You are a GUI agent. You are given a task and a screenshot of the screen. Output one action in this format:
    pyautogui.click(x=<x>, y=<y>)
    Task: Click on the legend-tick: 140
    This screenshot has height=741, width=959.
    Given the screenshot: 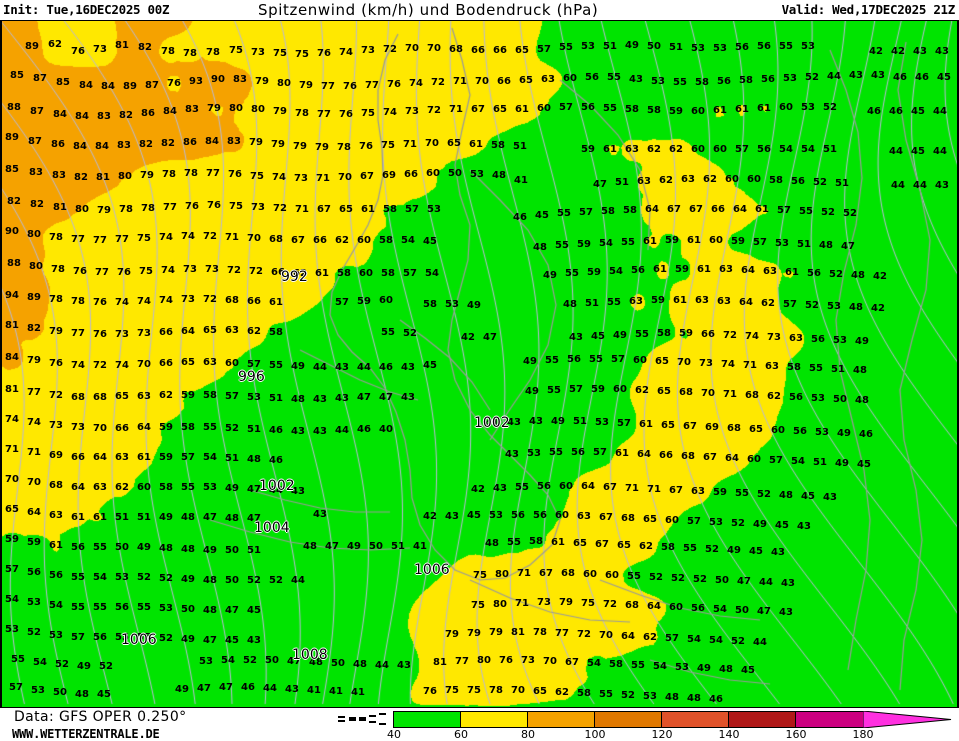 What is the action you would take?
    pyautogui.click(x=729, y=734)
    